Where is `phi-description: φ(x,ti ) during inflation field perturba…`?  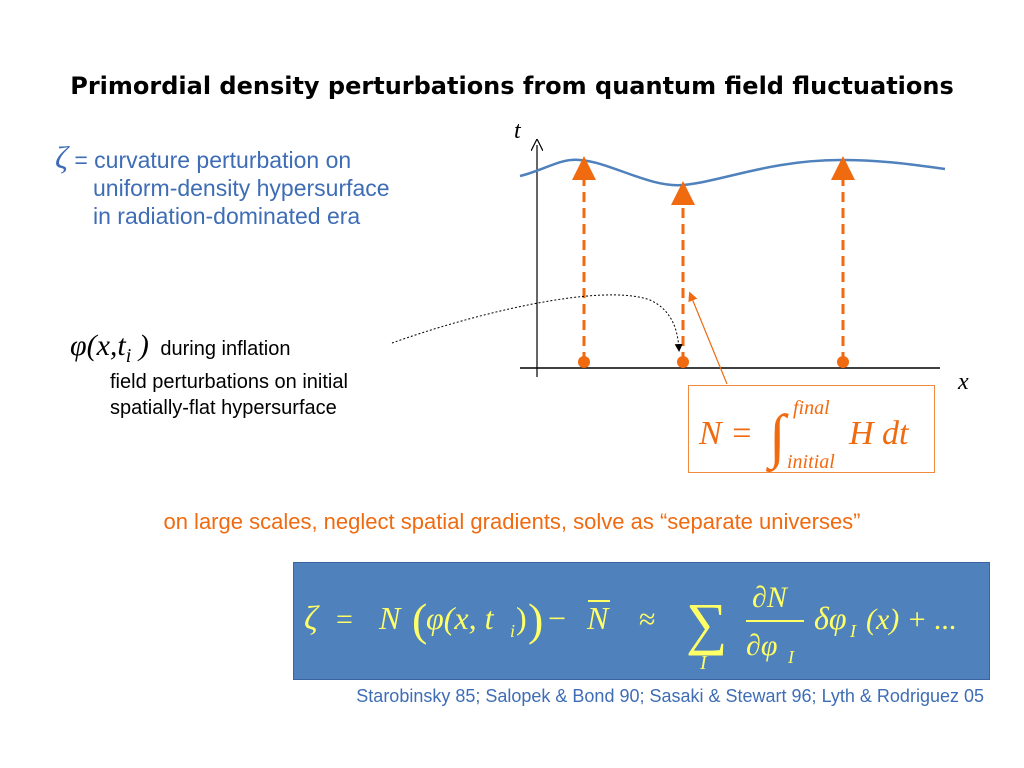 phi-description: φ(x,ti ) during inflation field perturba… is located at coordinates (209, 376).